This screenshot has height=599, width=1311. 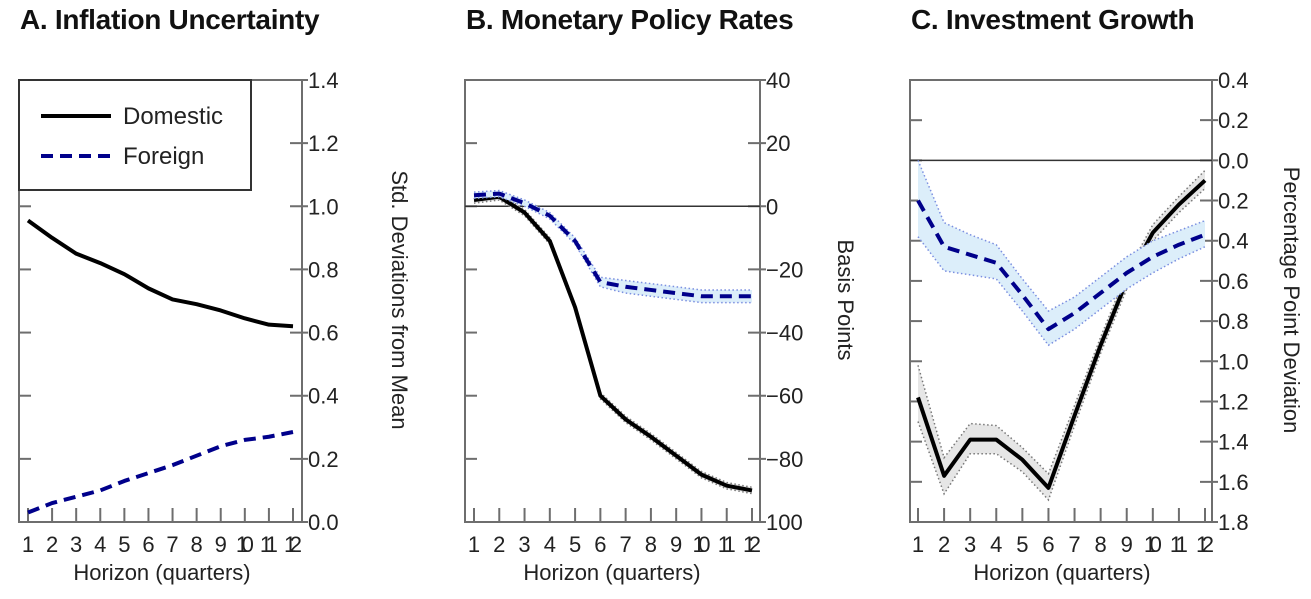 I want to click on y-tick-label: −20, so click(x=784, y=269).